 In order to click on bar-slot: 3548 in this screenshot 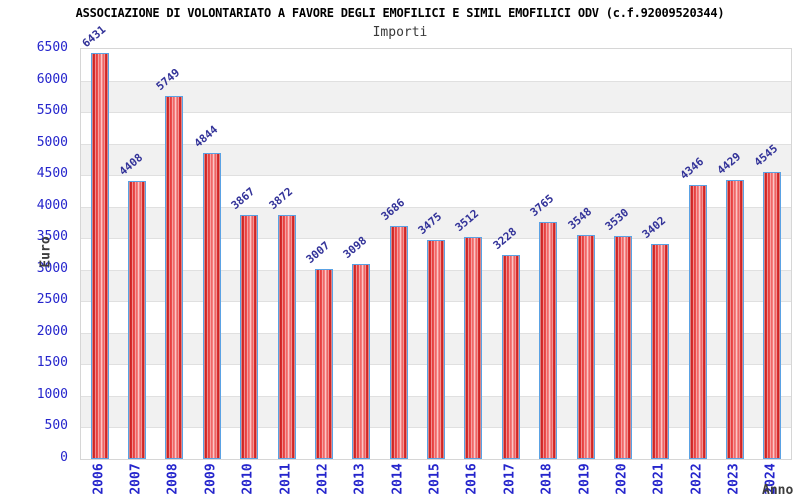, I will do `click(584, 254)`.